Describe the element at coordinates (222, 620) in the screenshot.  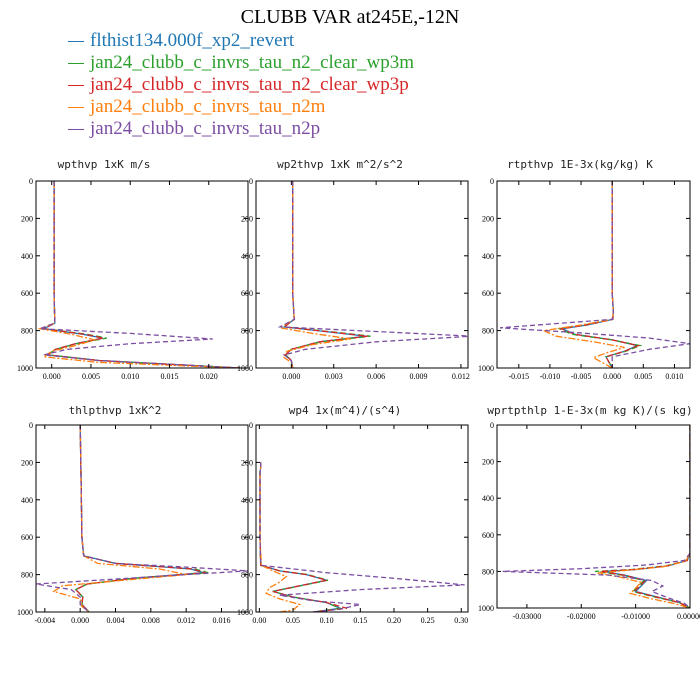
I see `x-tick-label: 0.016` at that location.